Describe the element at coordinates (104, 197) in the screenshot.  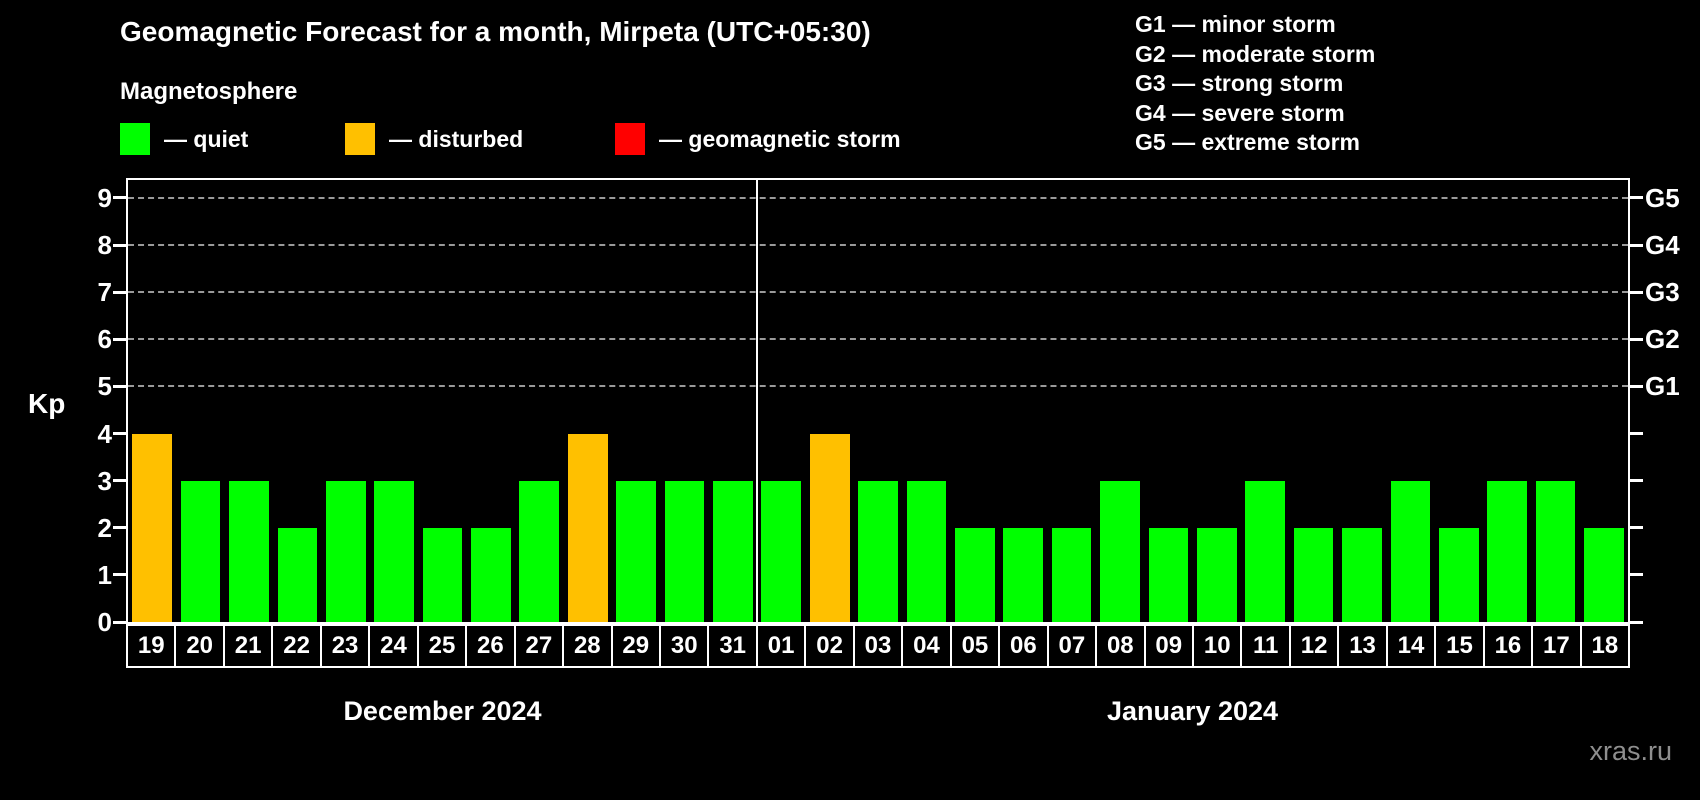
I see `y-axis-label-9: 9` at that location.